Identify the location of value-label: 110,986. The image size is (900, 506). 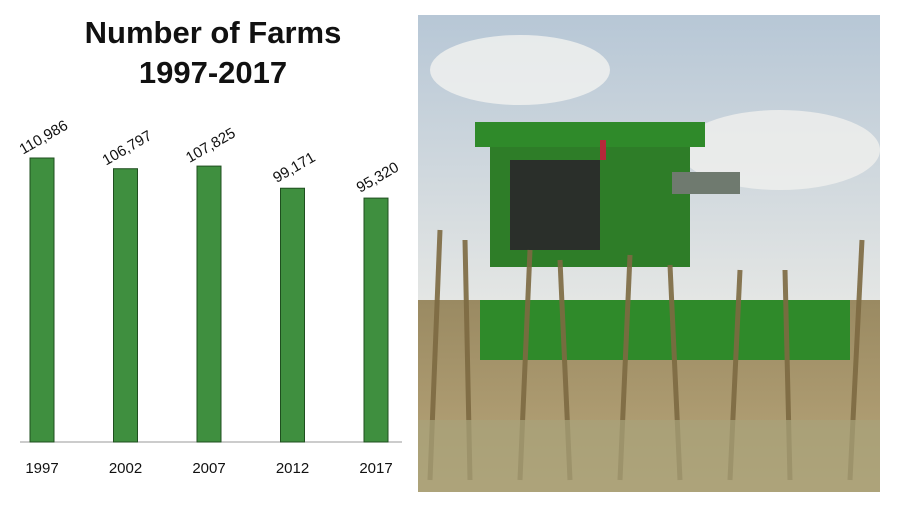
(43, 137).